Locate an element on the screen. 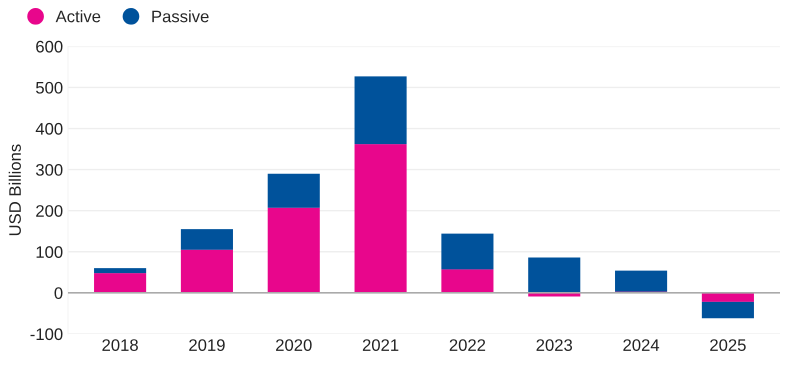 Image resolution: width=800 pixels, height=371 pixels. x-tick-label: 2021 is located at coordinates (380, 345).